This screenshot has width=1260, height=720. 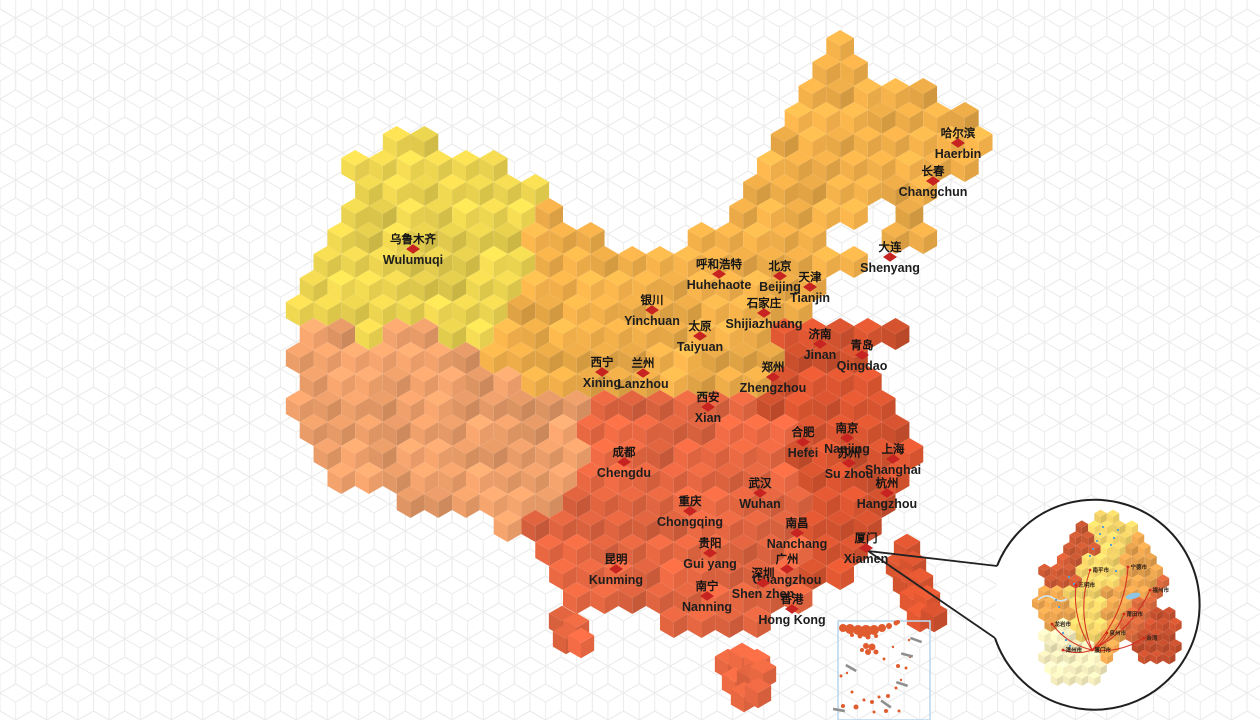 What do you see at coordinates (849, 474) in the screenshot?
I see `city-en-label: Su zhou` at bounding box center [849, 474].